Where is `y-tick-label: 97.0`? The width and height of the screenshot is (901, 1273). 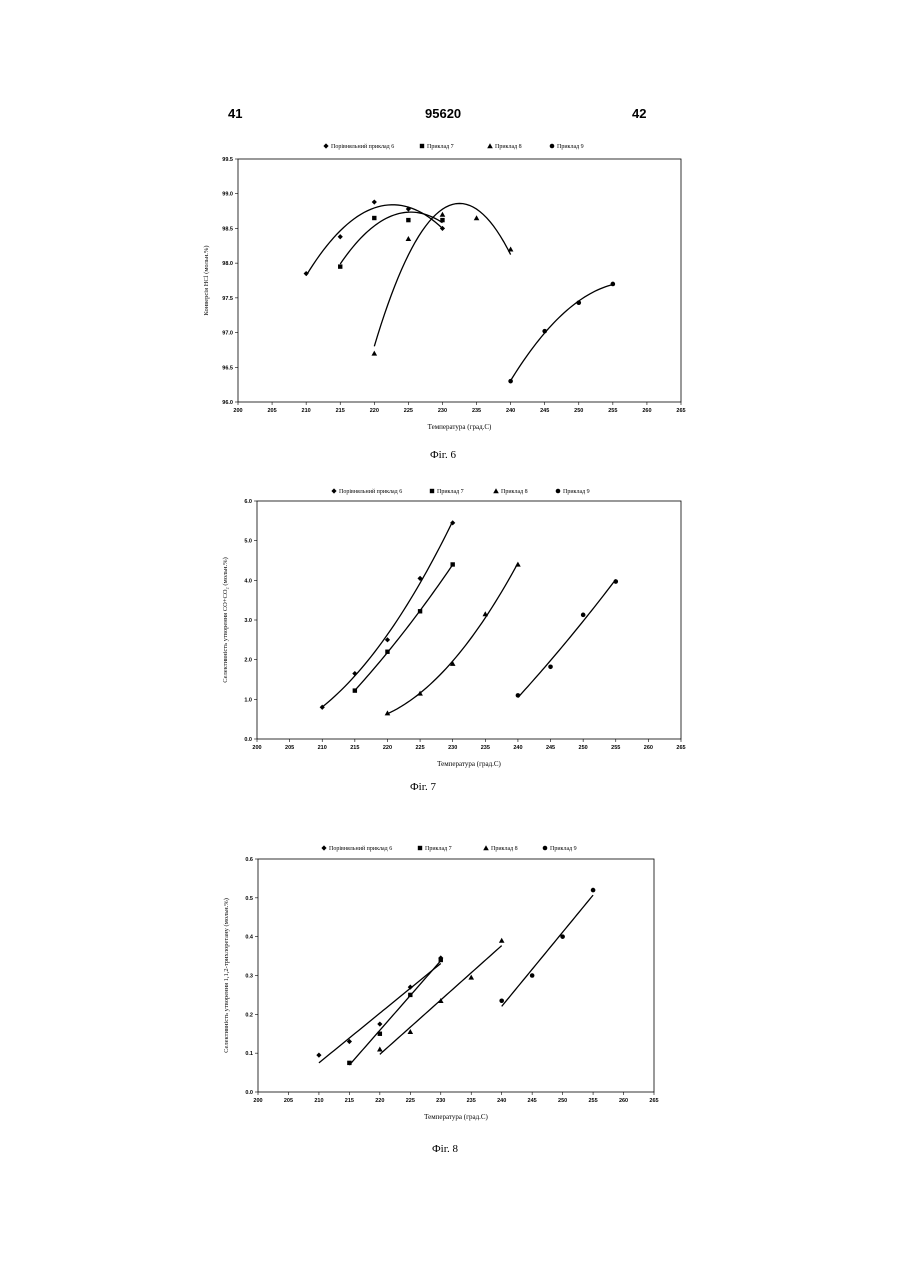 y-tick-label: 97.0 is located at coordinates (227, 334).